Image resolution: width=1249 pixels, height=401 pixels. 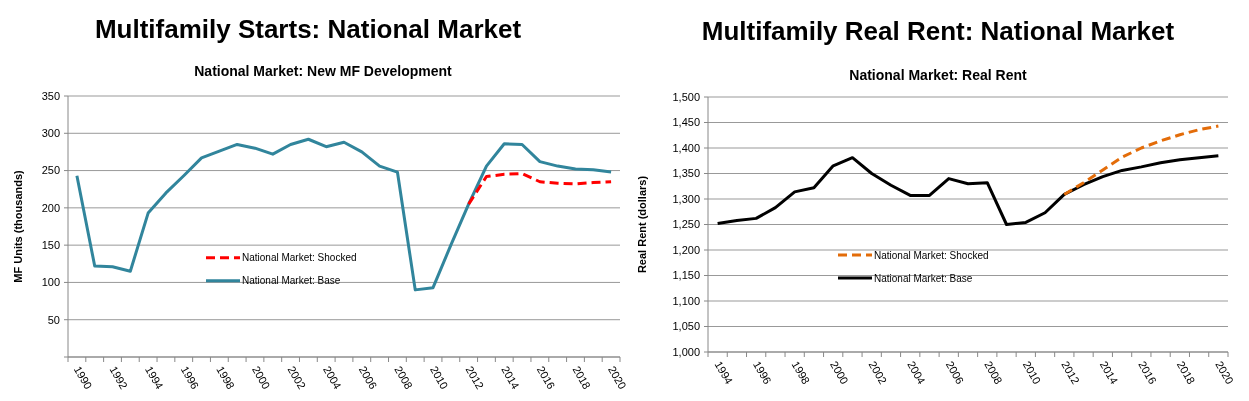 I want to click on y-tick-label: 1,400, so click(x=686, y=147).